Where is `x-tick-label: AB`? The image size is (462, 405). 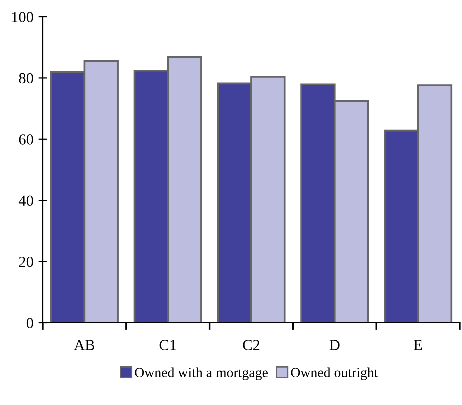 x-tick-label: AB is located at coordinates (84, 345).